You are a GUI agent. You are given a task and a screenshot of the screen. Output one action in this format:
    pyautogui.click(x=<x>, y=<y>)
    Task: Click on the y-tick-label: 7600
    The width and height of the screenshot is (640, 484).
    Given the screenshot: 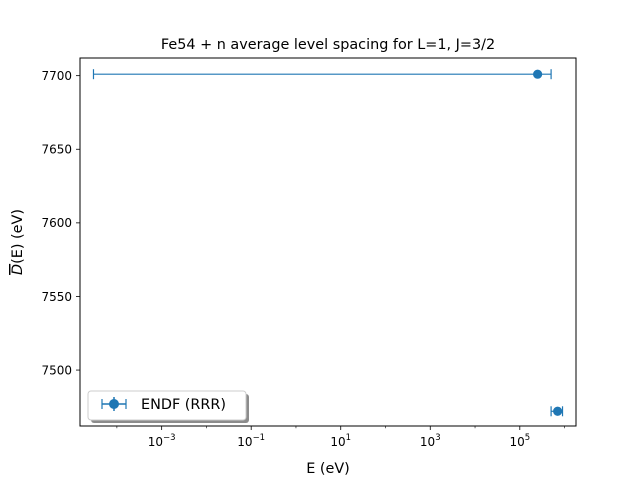 What is the action you would take?
    pyautogui.click(x=56, y=223)
    